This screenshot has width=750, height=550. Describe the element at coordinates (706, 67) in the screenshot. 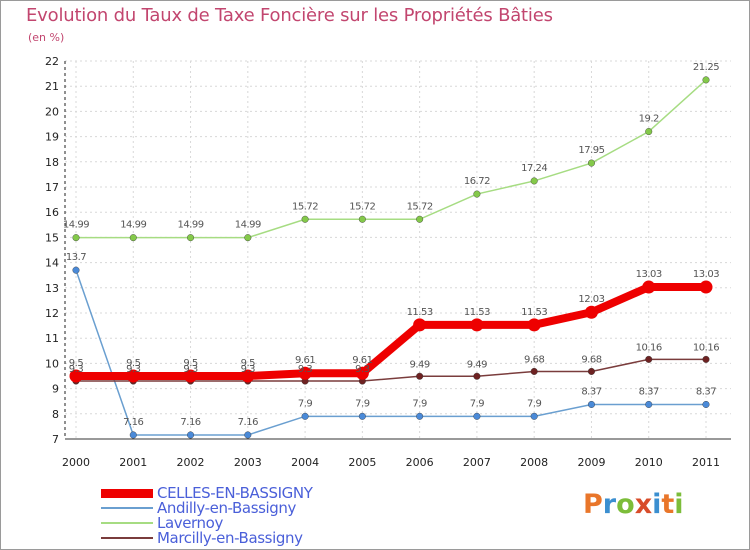

I see `data-label-lavernoy: 21.25` at that location.